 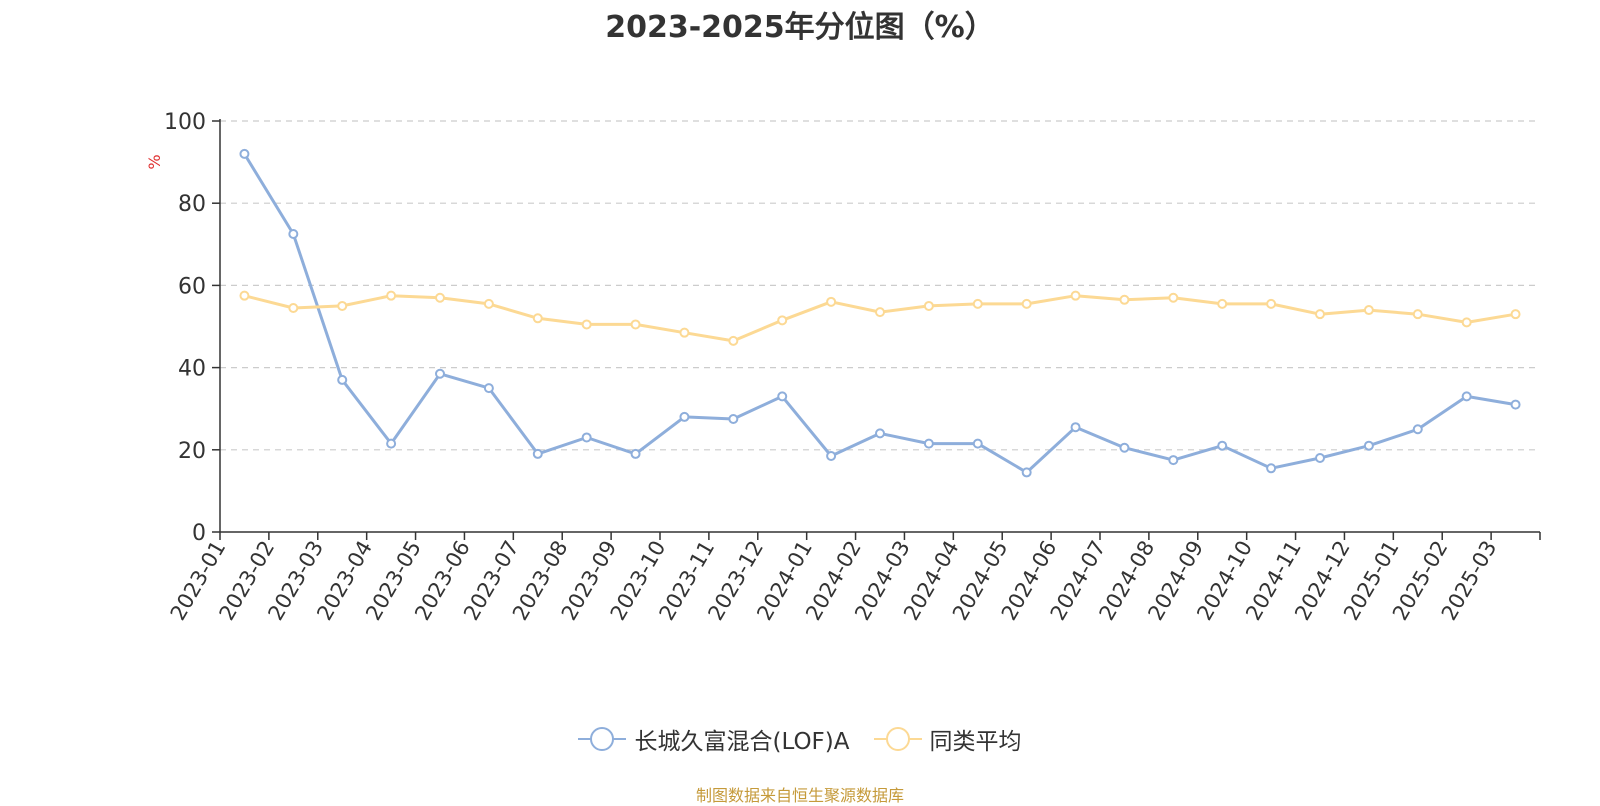 What do you see at coordinates (154, 161) in the screenshot?
I see `y-axis-label: %` at bounding box center [154, 161].